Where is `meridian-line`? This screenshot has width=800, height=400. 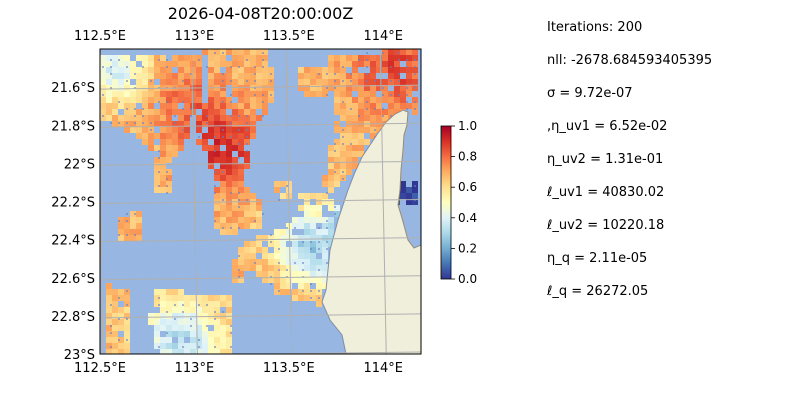
meridian-line is located at coordinates (194, 201).